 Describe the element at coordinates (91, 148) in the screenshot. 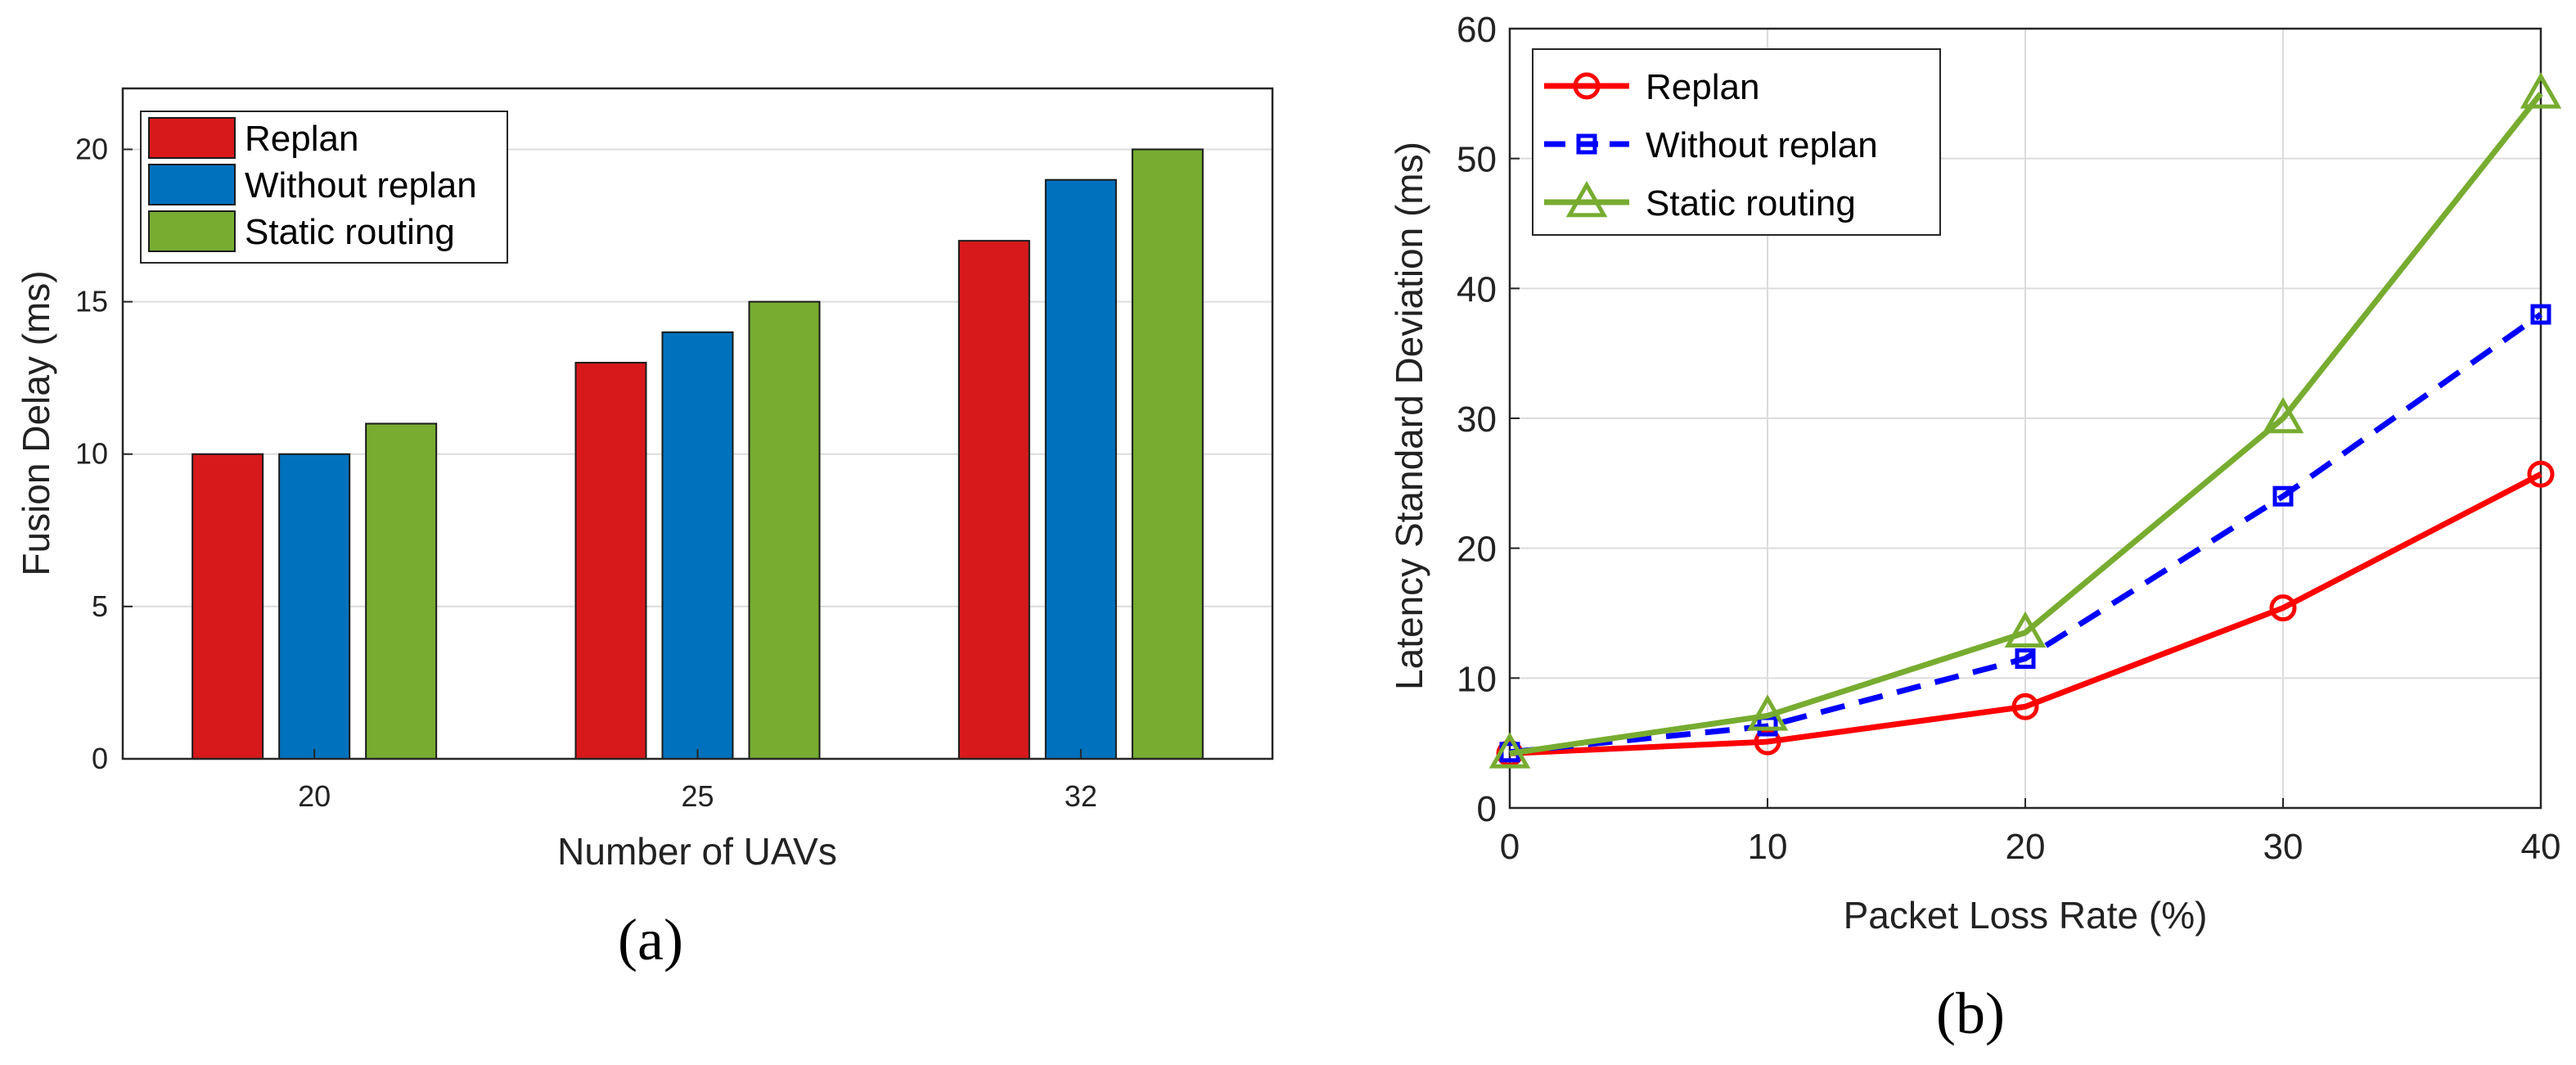

I see `bar-chart-y-tick-label: 20` at that location.